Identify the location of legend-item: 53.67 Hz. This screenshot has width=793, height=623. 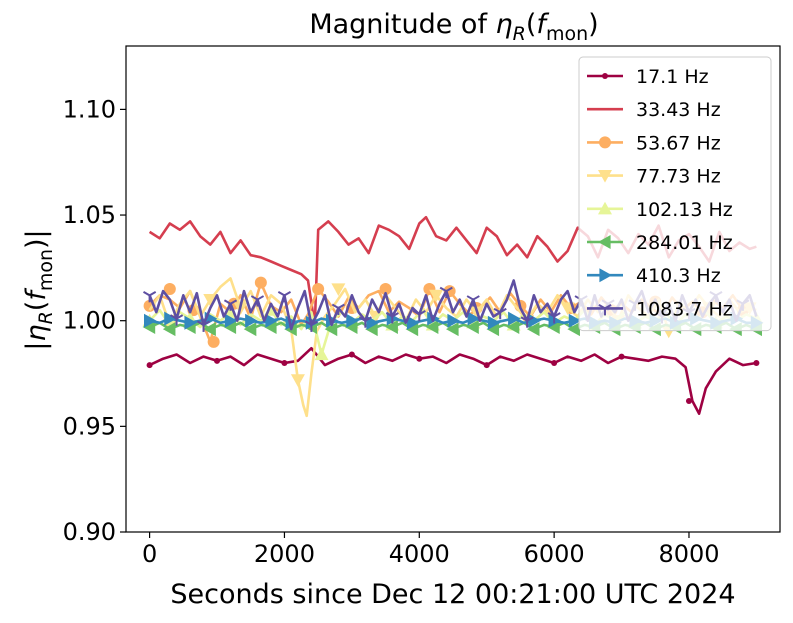
(654, 143).